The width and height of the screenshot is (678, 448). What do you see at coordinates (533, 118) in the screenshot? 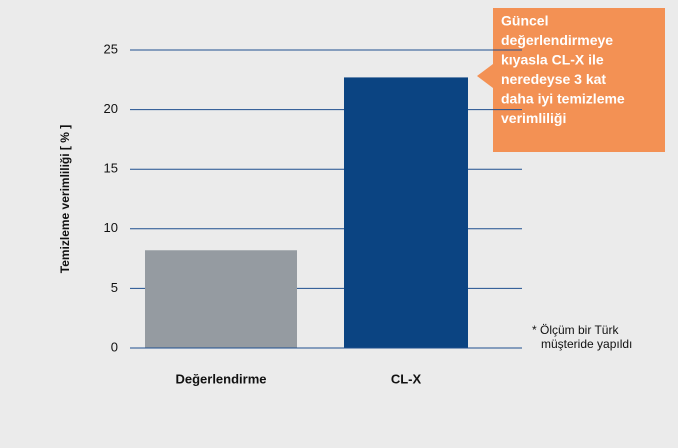
I see `callout-text: verimliliği` at bounding box center [533, 118].